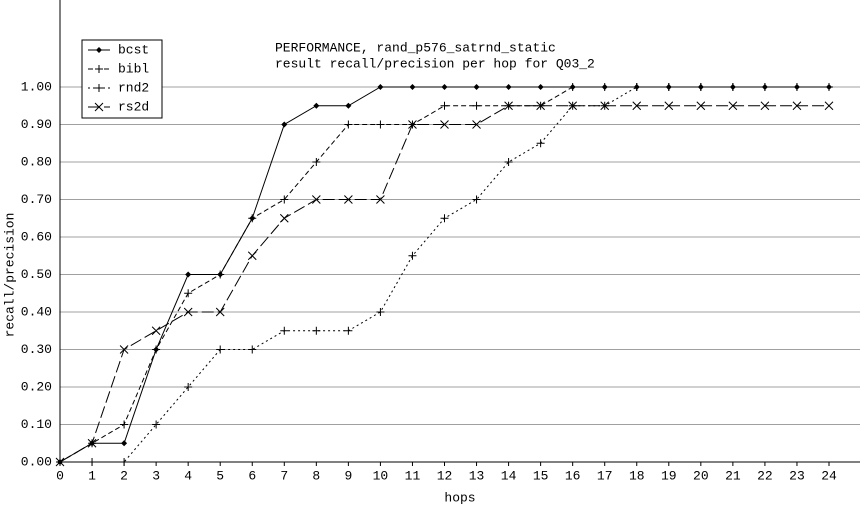 The image size is (862, 520). Describe the element at coordinates (669, 475) in the screenshot. I see `x-tick-label: 19` at that location.